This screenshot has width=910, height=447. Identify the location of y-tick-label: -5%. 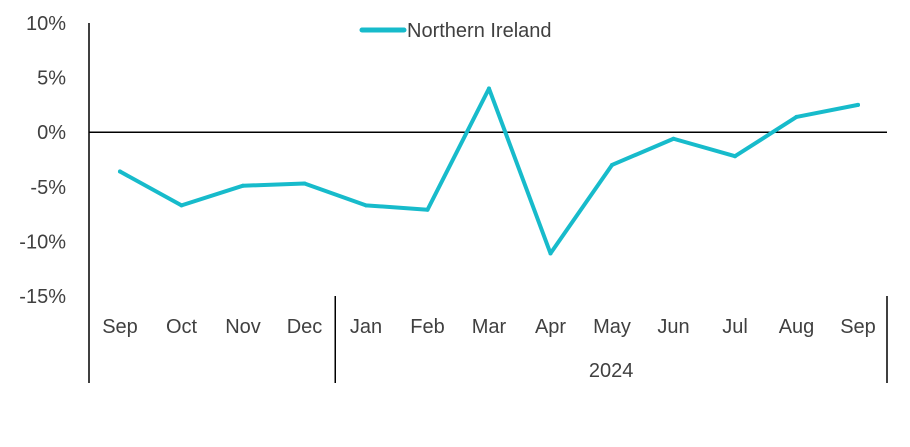
(48, 188).